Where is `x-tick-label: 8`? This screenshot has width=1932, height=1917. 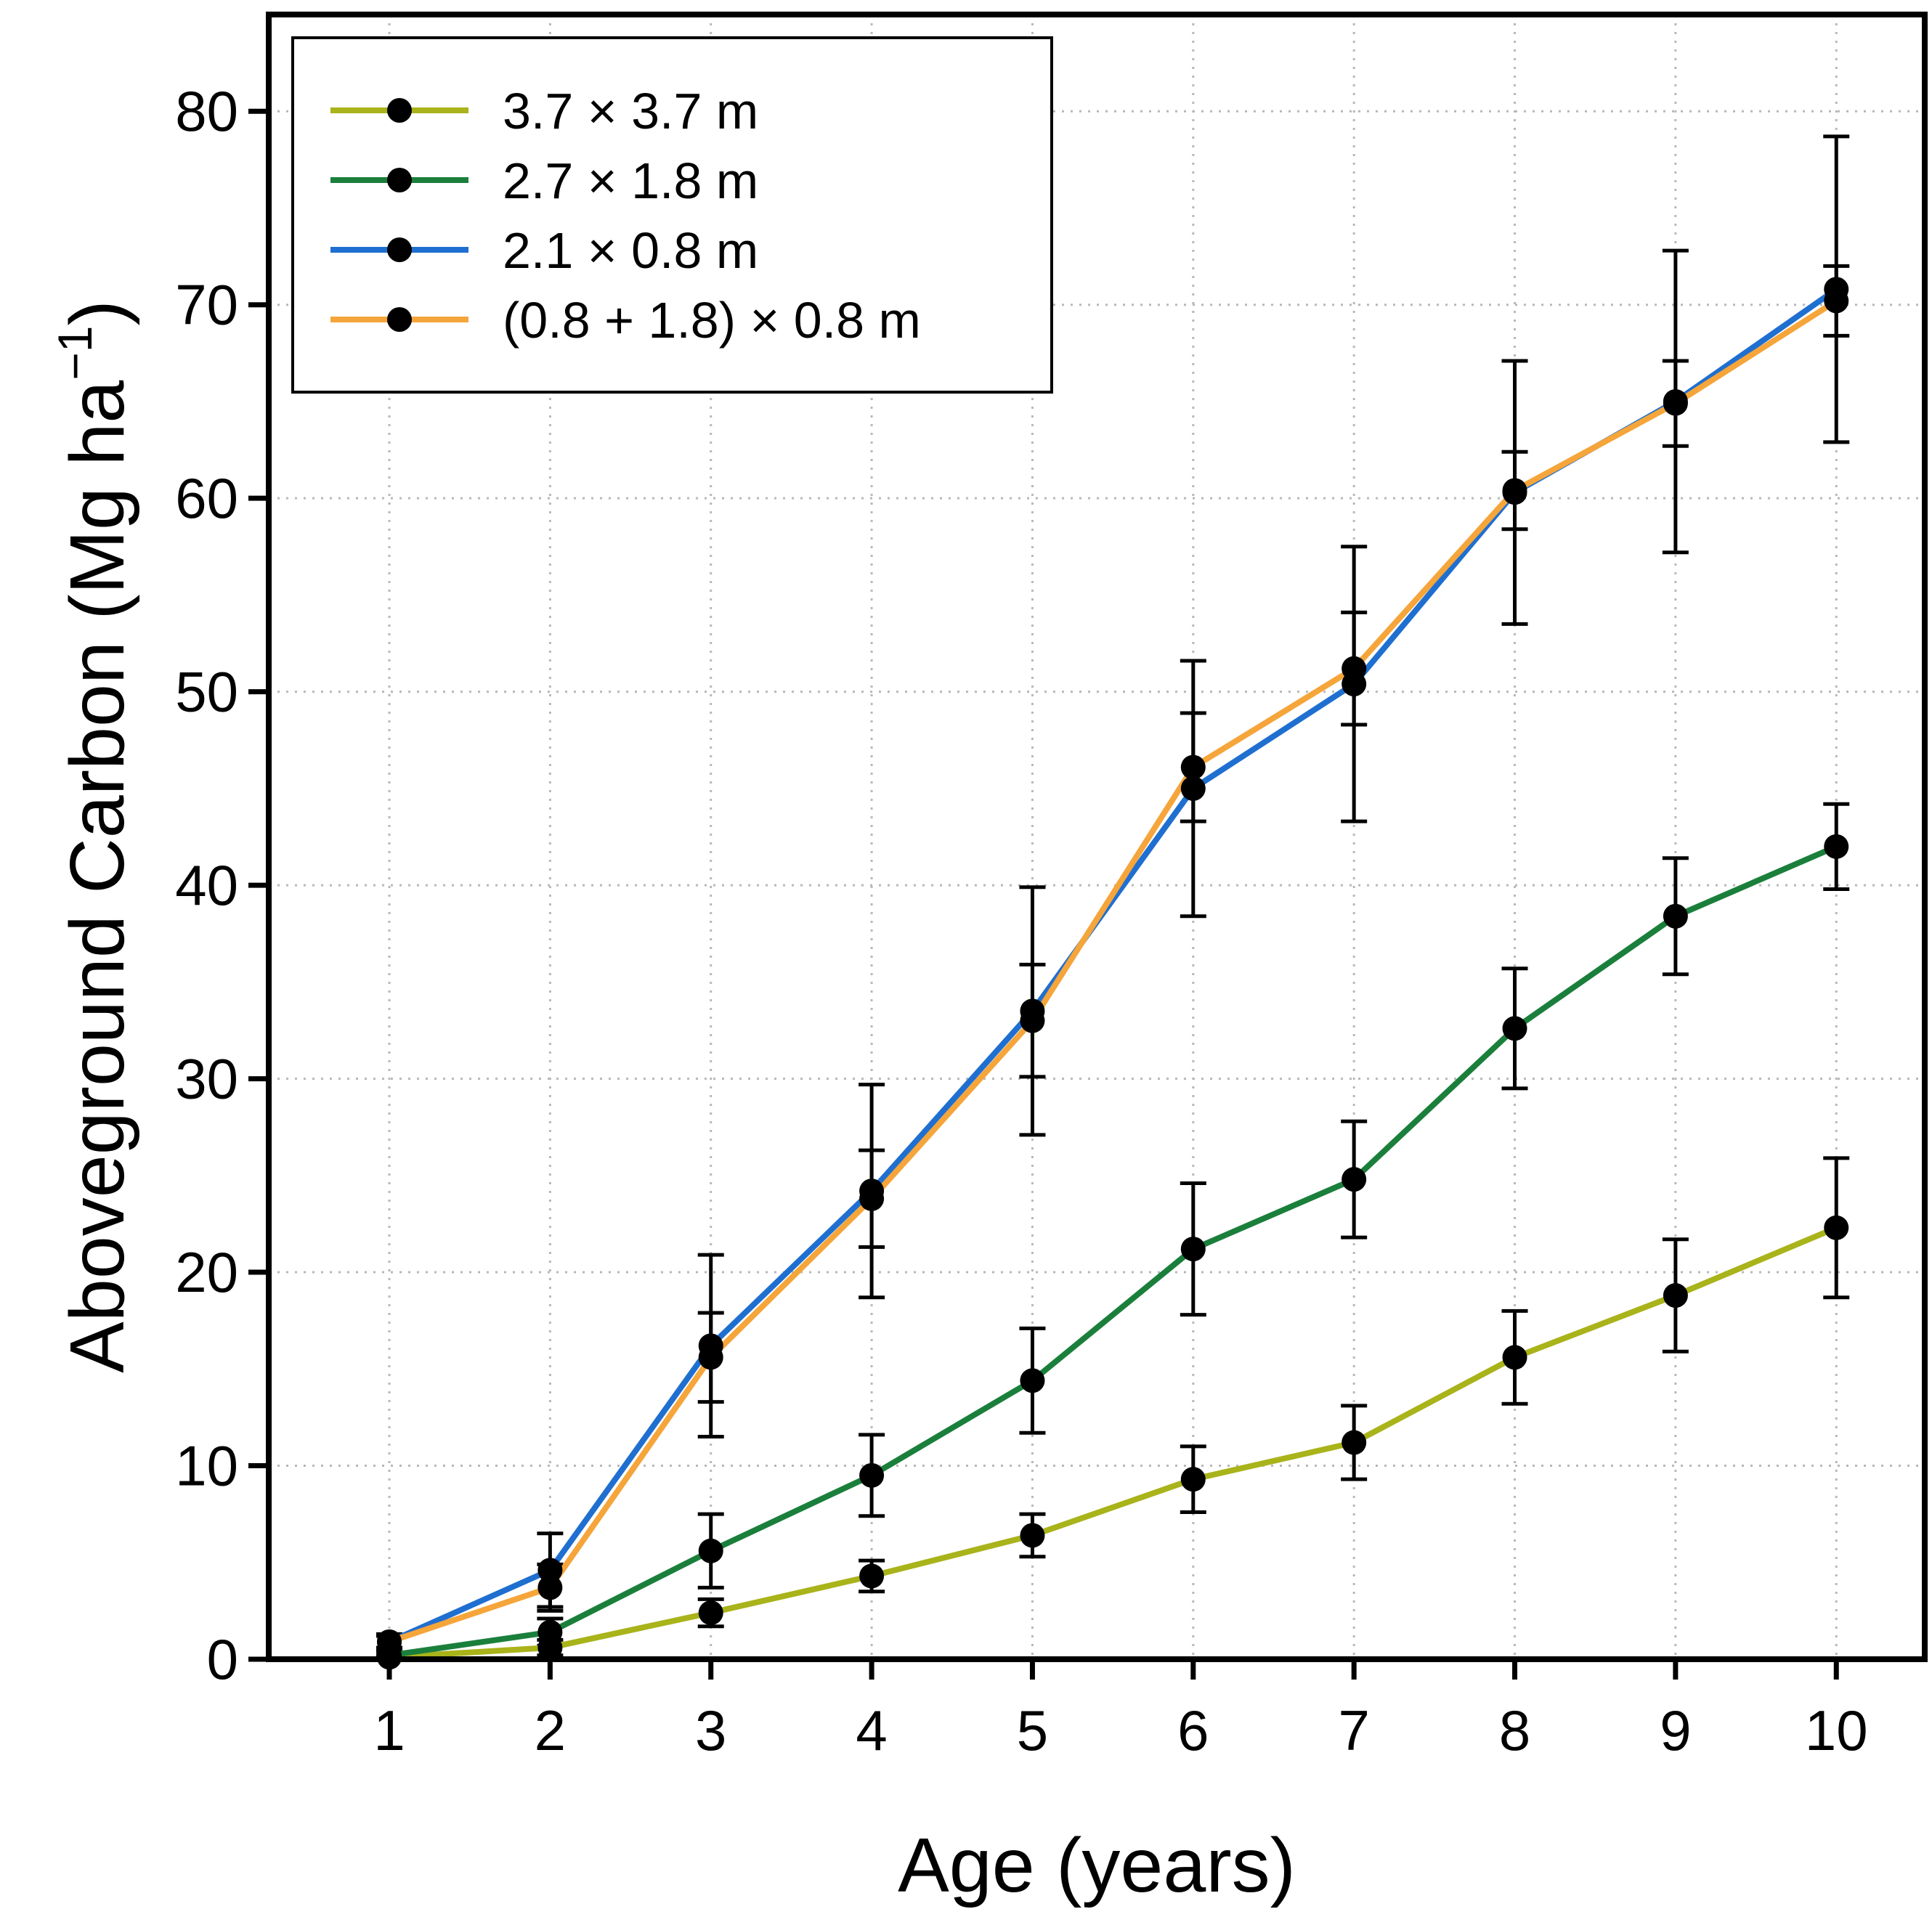 x-tick-label: 8 is located at coordinates (1514, 1730).